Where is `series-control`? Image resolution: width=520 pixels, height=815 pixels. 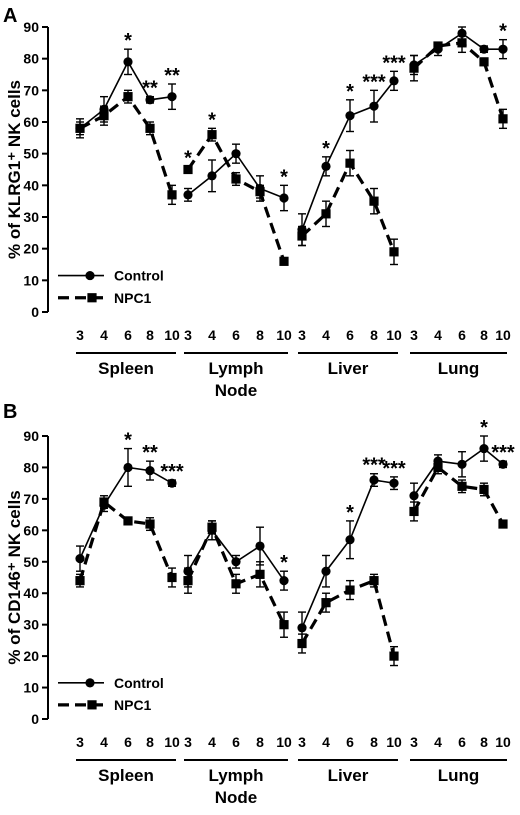
series-control is located at coordinates (126, 509).